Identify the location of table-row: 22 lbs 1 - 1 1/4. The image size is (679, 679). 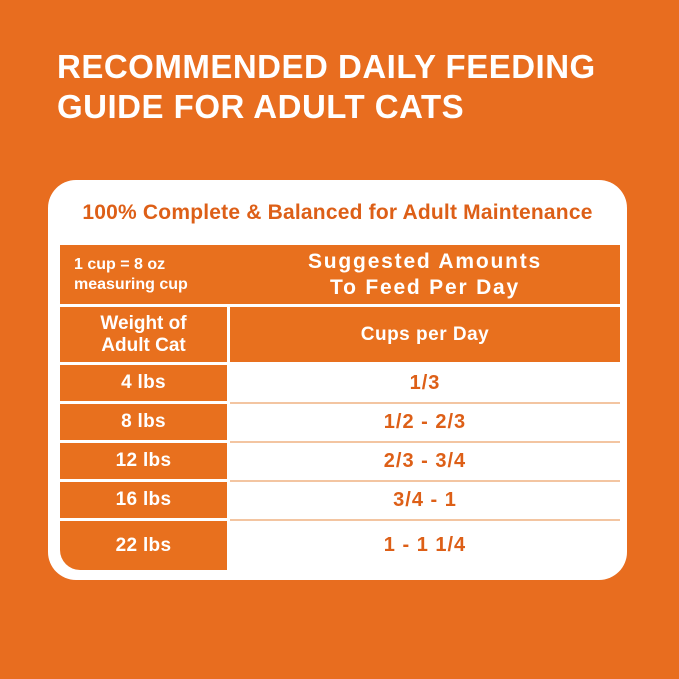
(340, 545).